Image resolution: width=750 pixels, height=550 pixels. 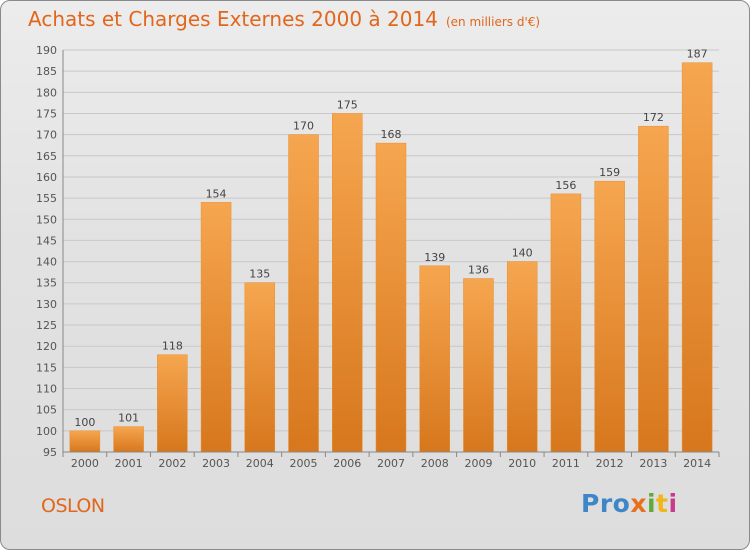 What do you see at coordinates (697, 54) in the screenshot?
I see `value-label: 187` at bounding box center [697, 54].